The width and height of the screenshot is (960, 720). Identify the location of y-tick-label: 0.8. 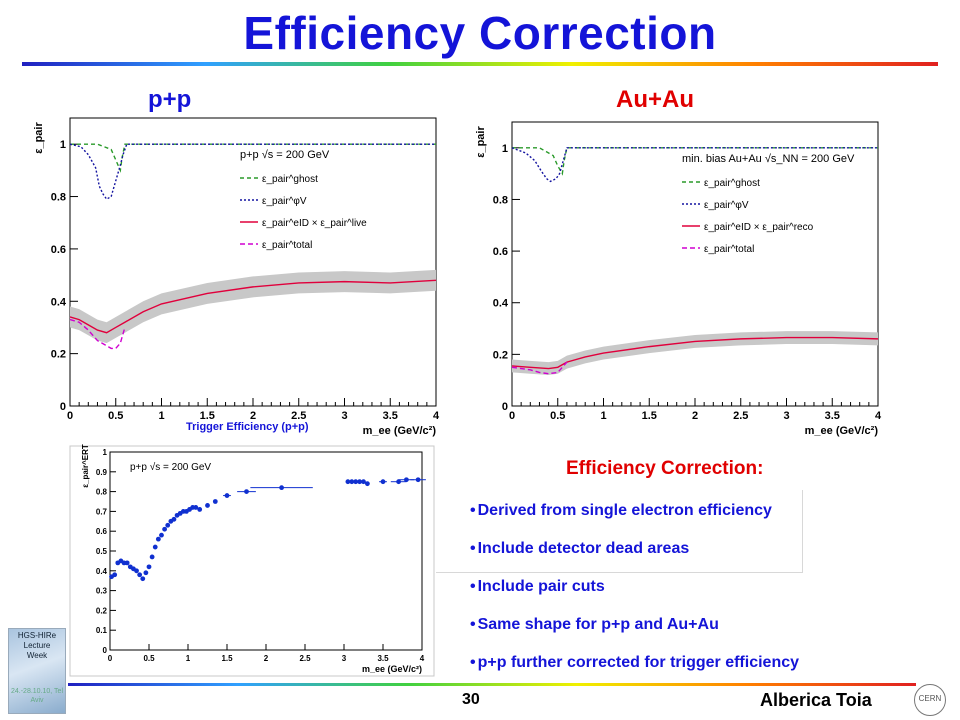
(500, 200).